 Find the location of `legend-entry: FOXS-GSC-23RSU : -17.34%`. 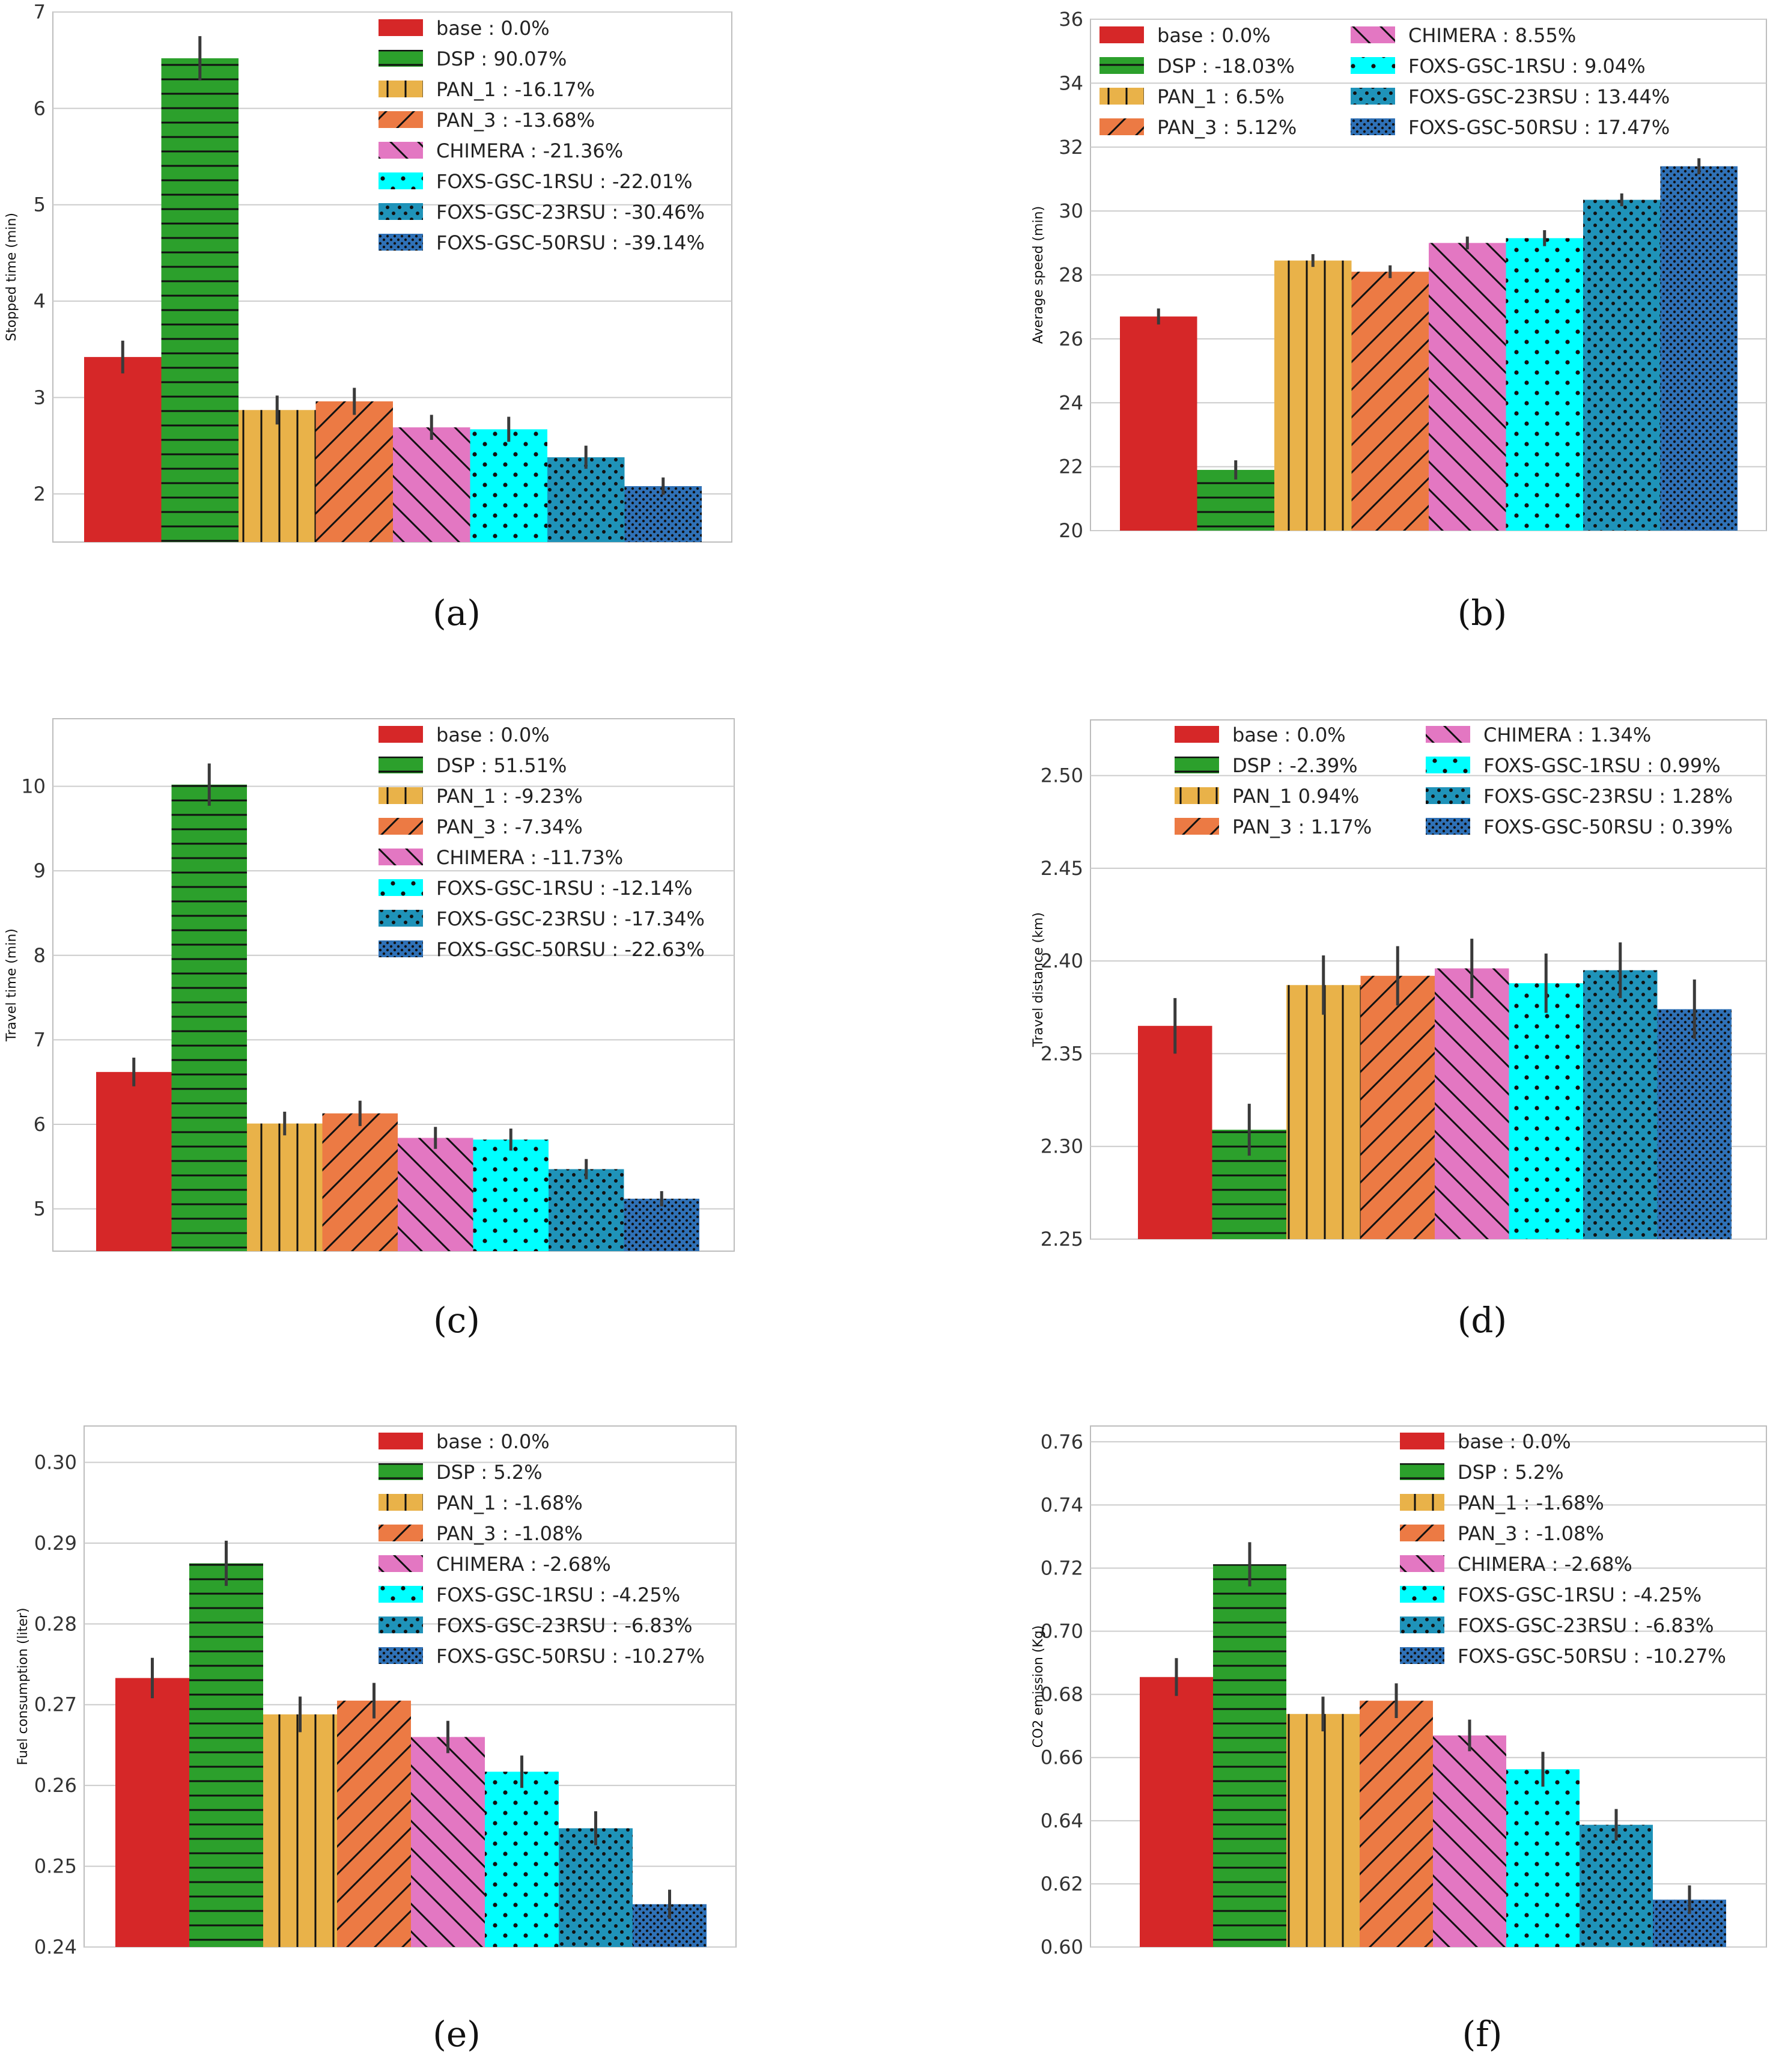

legend-entry: FOXS-GSC-23RSU : -17.34% is located at coordinates (570, 918).